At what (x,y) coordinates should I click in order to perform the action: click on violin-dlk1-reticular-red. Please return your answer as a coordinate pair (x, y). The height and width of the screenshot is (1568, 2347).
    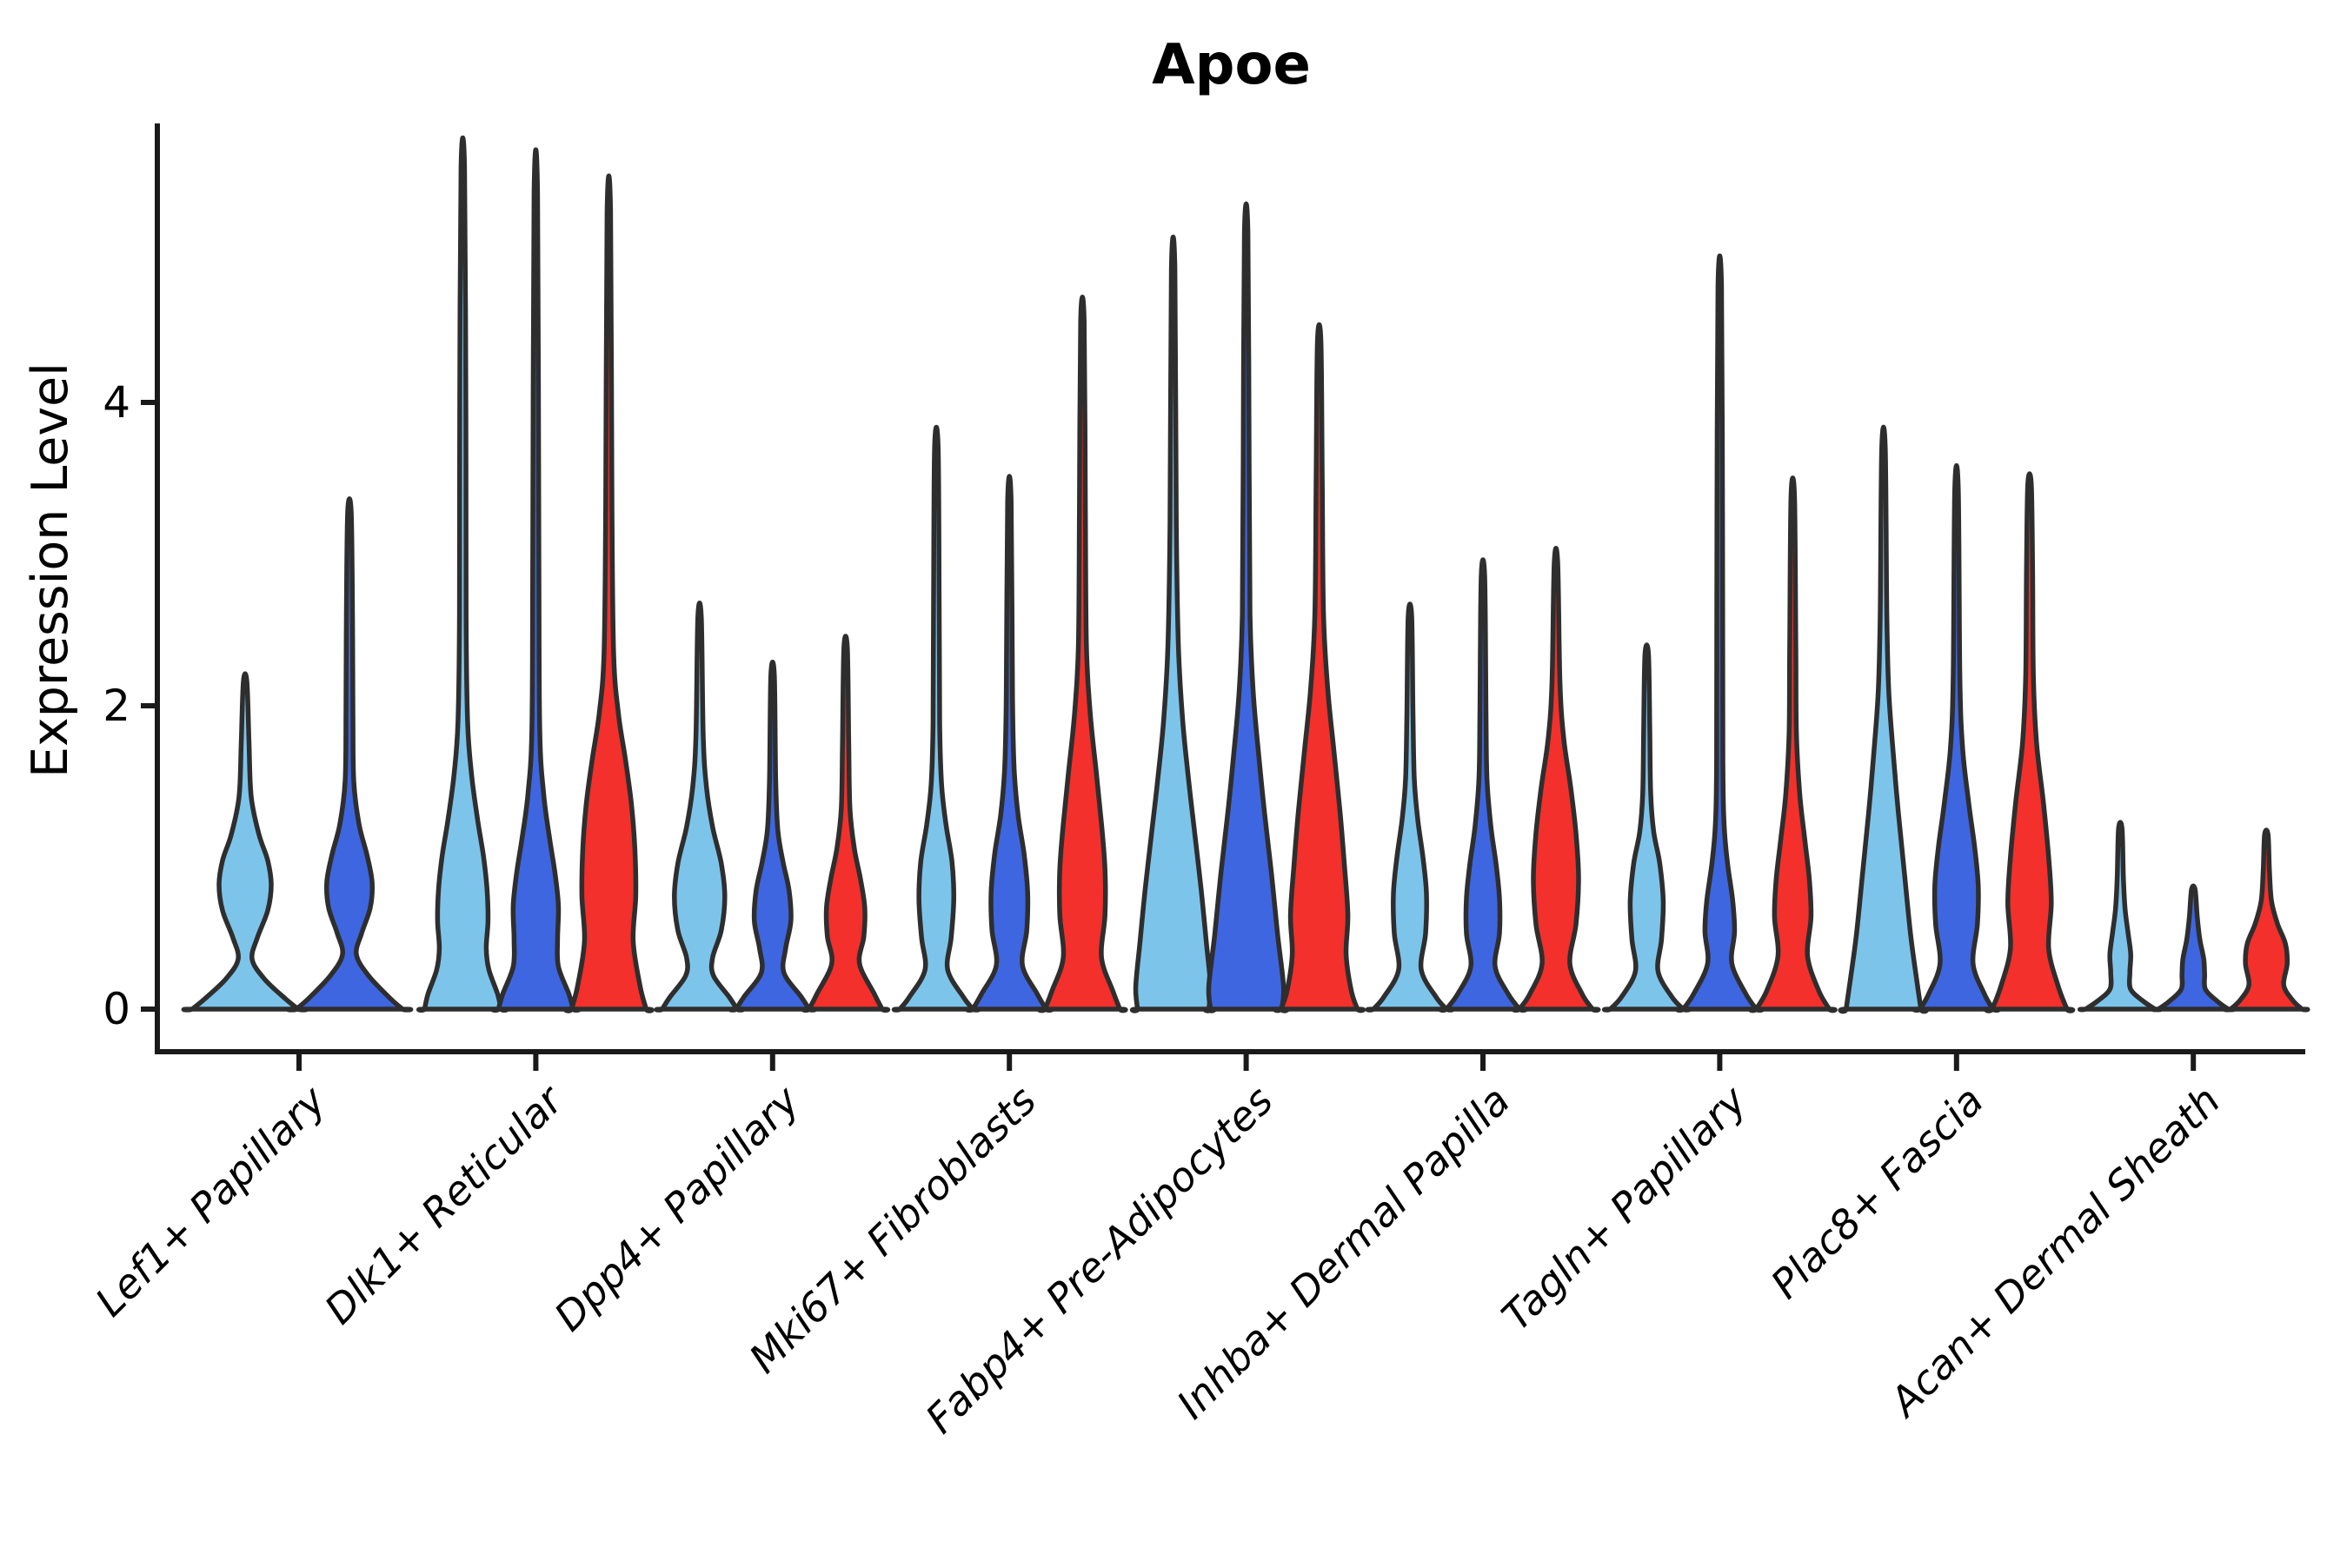
    Looking at the image, I should click on (609, 593).